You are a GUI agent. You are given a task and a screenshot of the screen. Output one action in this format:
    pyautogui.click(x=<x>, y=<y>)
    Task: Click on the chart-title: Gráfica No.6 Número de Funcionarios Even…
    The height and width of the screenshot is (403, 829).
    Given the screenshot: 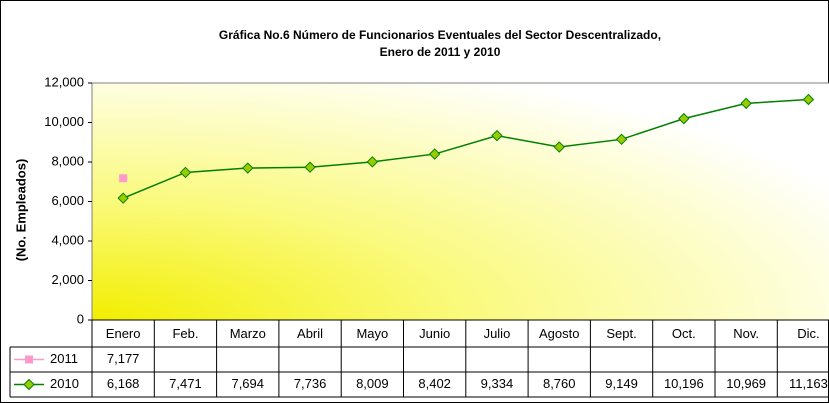 What is the action you would take?
    pyautogui.click(x=440, y=35)
    